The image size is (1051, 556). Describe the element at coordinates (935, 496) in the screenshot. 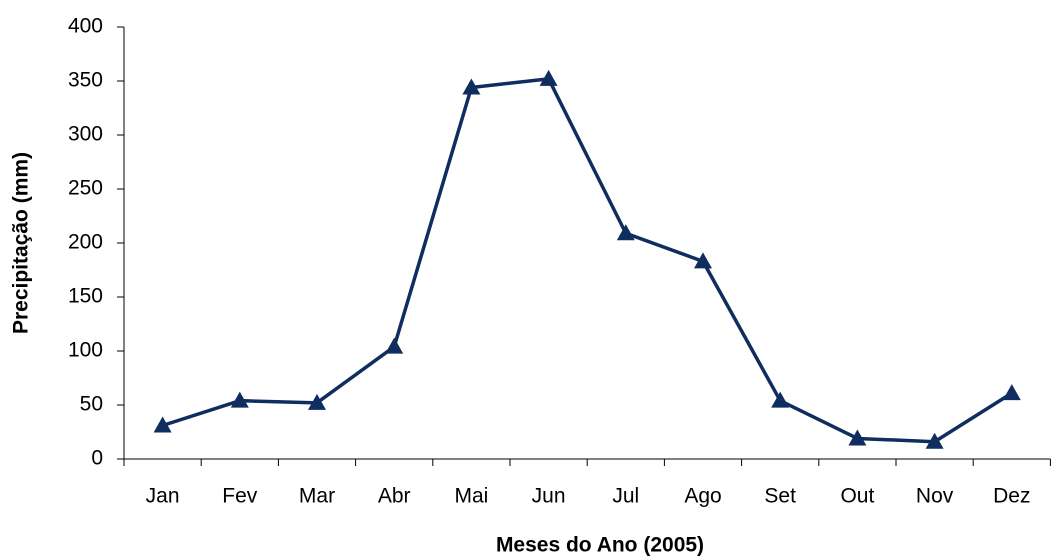

I see `x-tick-label: Nov` at that location.